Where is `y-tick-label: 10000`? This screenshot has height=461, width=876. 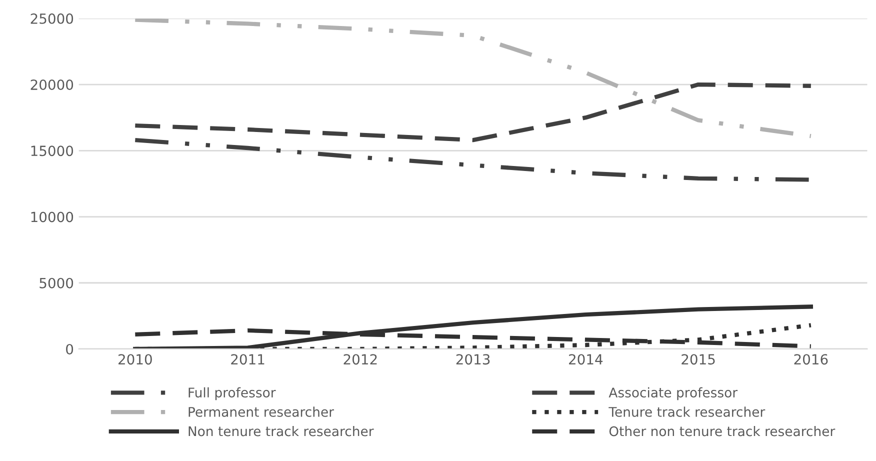
y-tick-label: 10000 is located at coordinates (52, 217).